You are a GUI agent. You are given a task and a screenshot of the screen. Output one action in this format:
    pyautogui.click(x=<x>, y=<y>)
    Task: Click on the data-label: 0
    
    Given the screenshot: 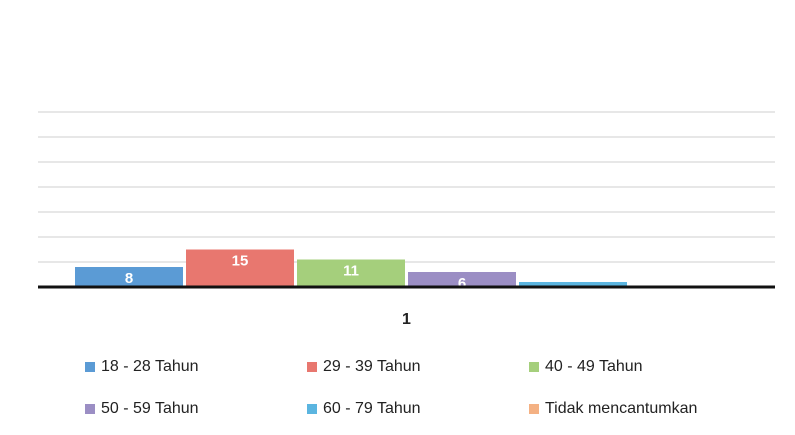 What is the action you would take?
    pyautogui.click(x=684, y=298)
    